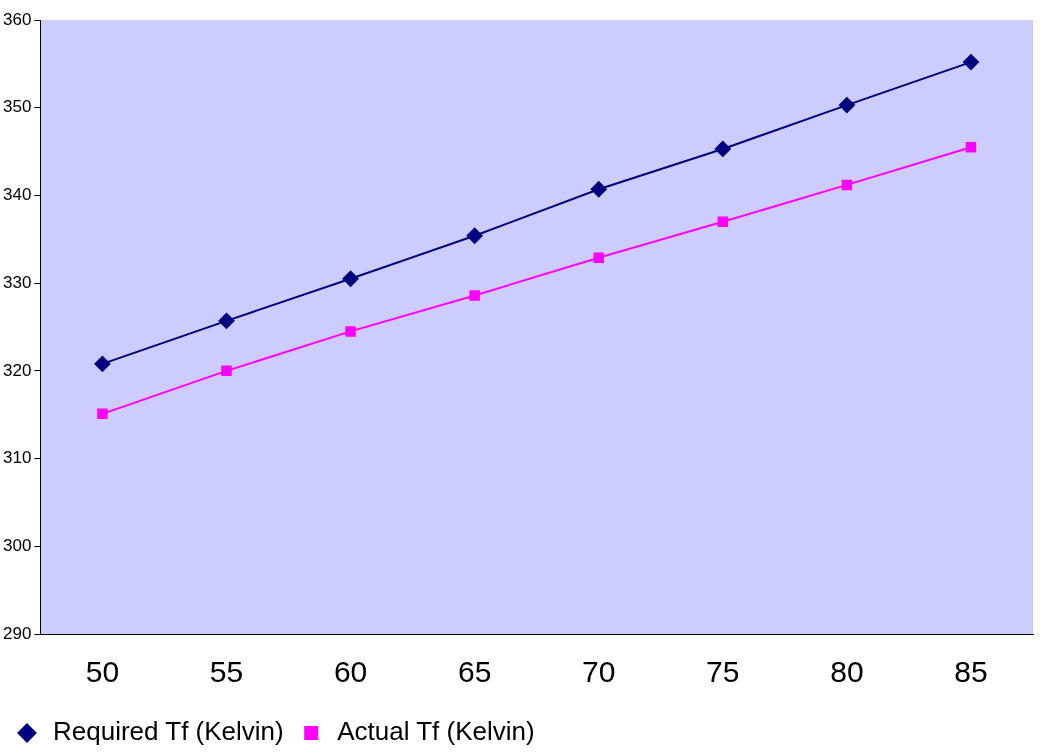  I want to click on y-tick-label: 320, so click(17, 370).